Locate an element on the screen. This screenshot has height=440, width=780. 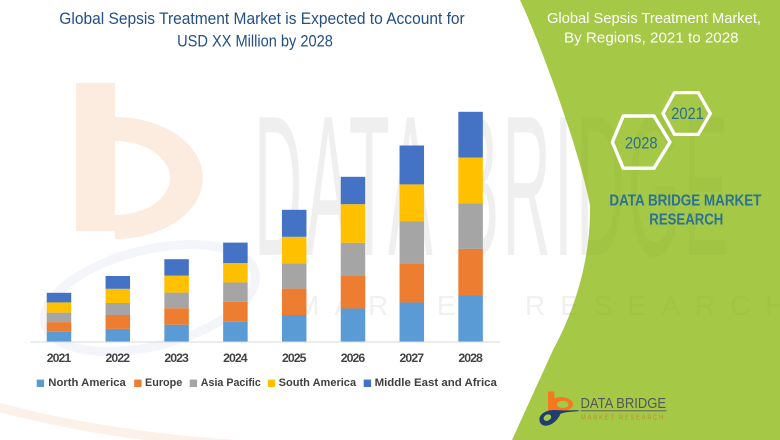
svg-text: Middle East and Africa is located at coordinates (436, 383).